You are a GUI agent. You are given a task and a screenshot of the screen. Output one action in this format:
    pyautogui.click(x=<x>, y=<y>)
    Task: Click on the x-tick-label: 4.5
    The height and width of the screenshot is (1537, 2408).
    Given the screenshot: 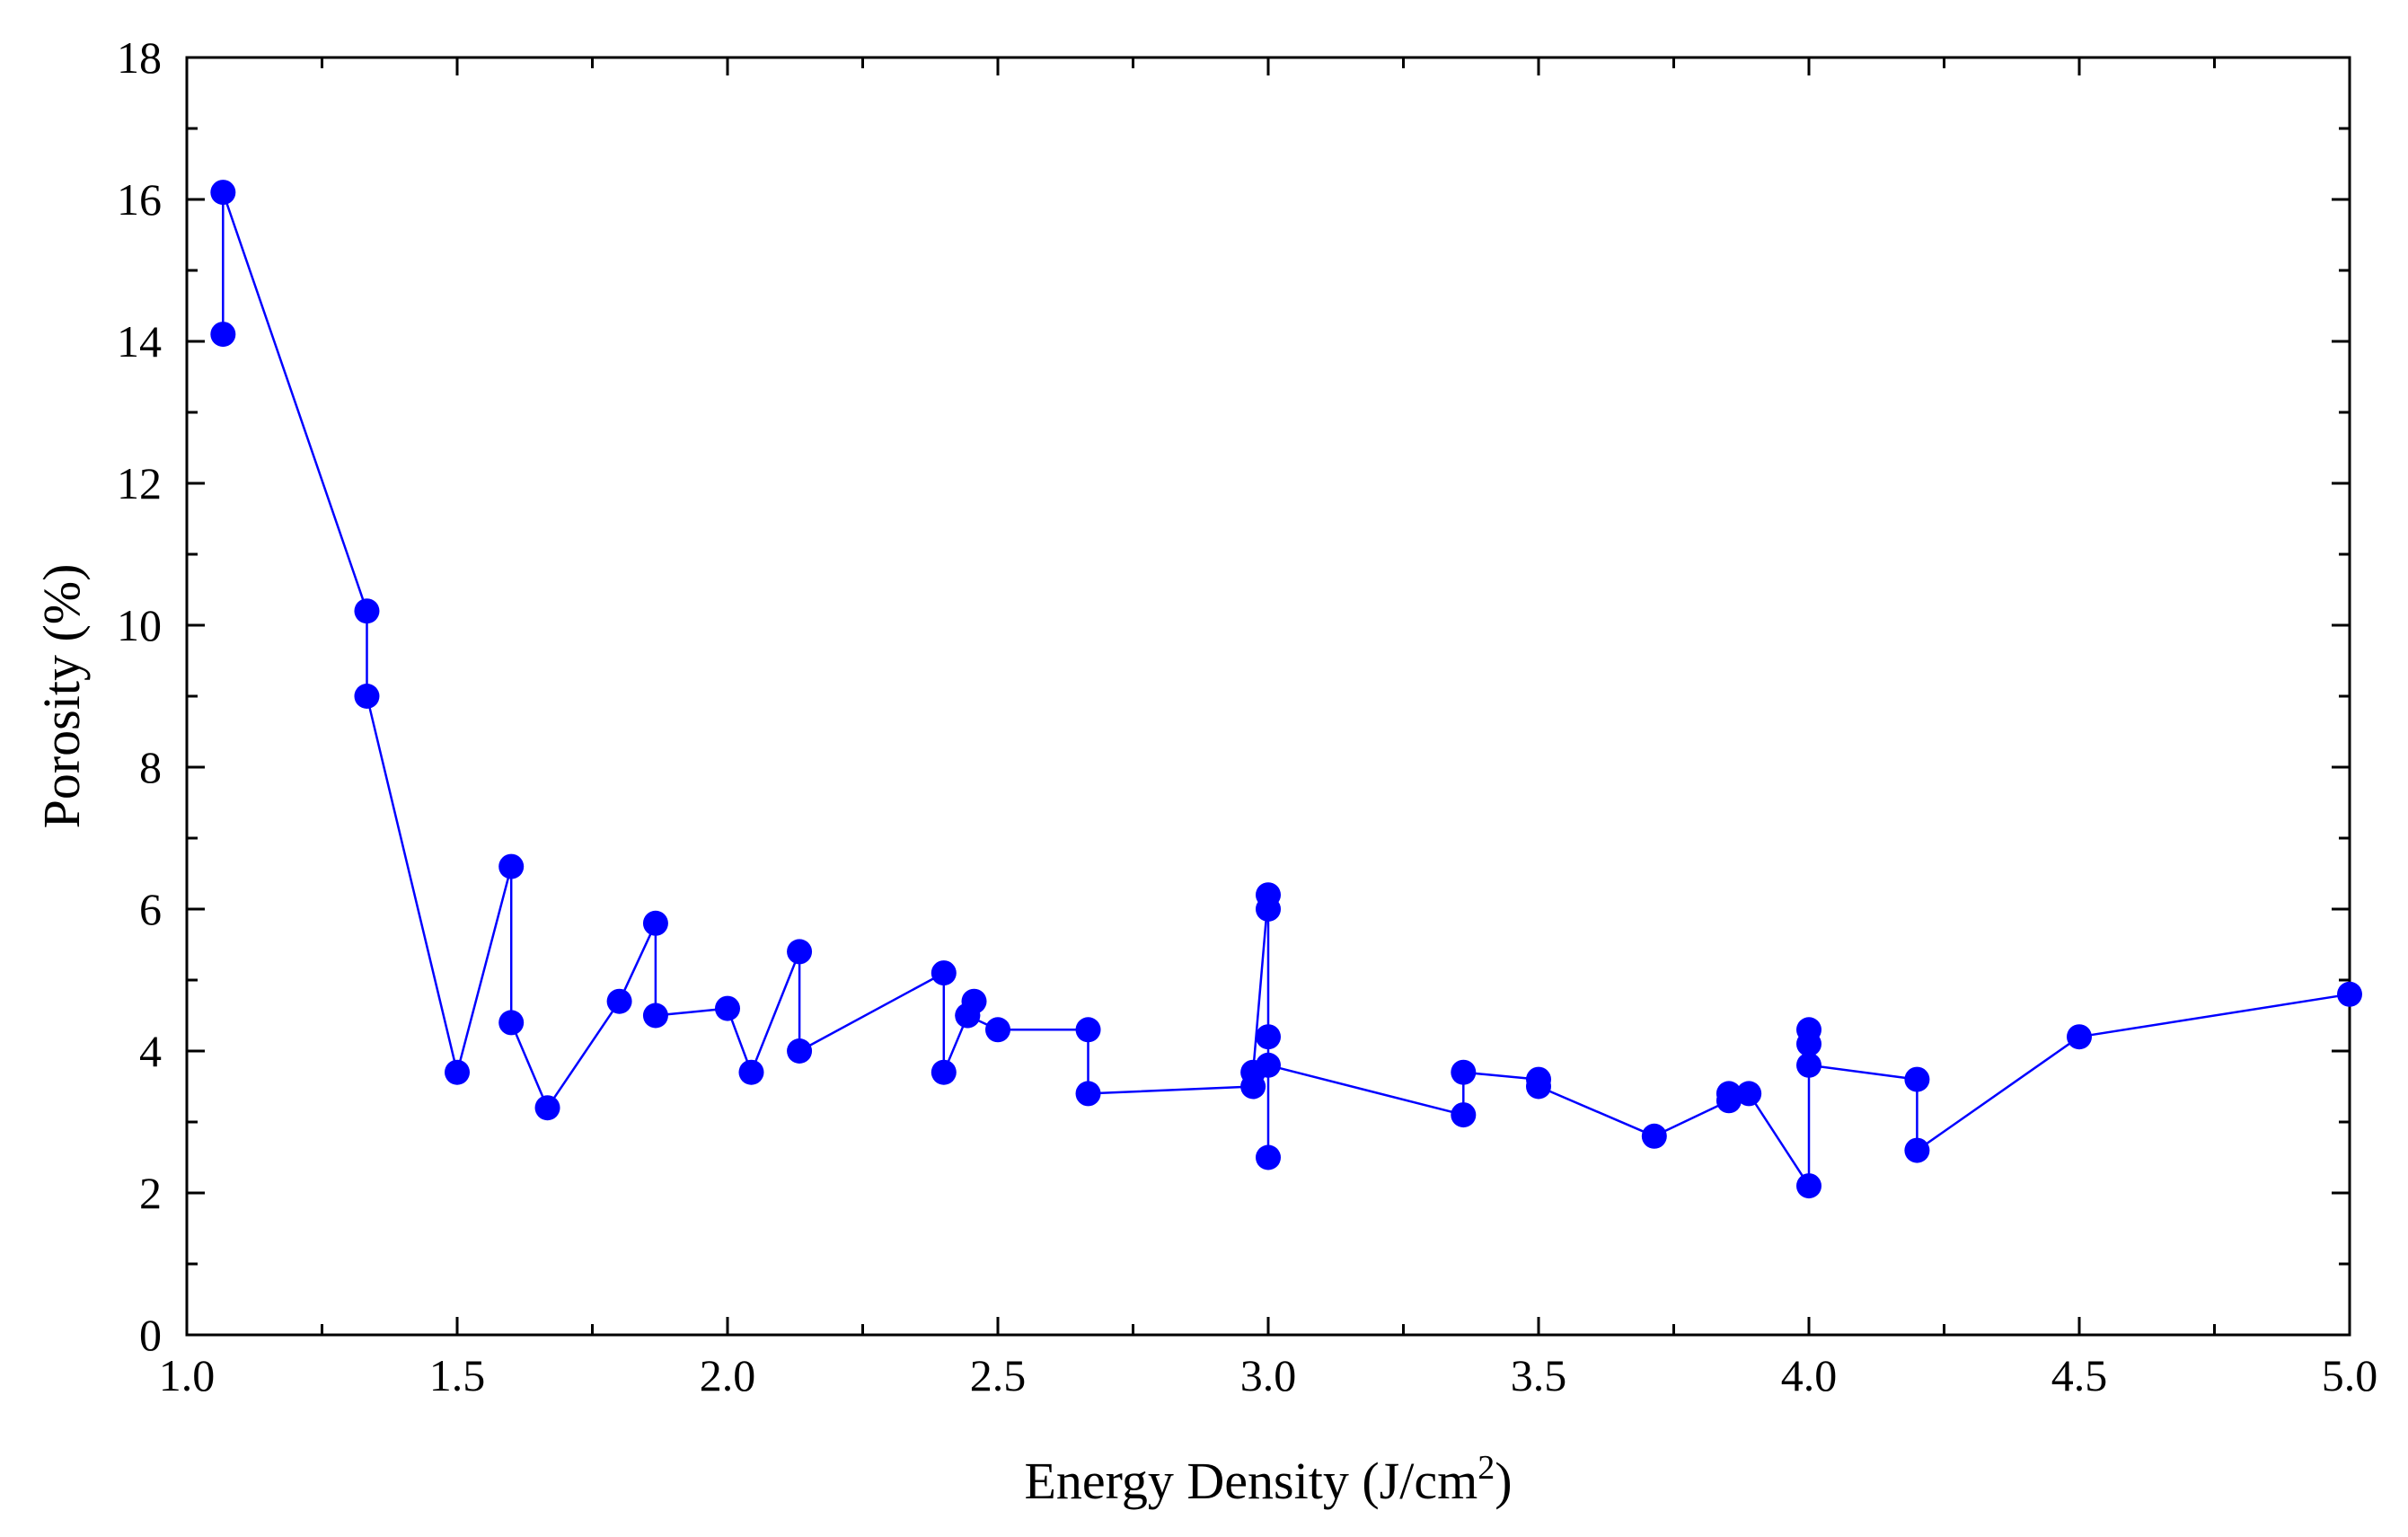 What is the action you would take?
    pyautogui.click(x=2079, y=1375)
    